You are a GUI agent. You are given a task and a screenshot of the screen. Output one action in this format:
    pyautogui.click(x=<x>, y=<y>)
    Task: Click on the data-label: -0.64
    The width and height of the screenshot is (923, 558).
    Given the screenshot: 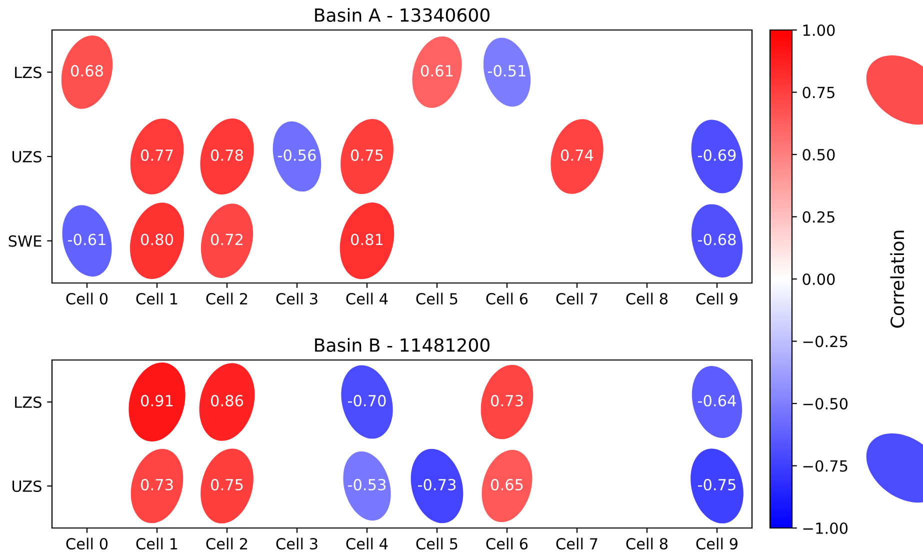 What is the action you would take?
    pyautogui.click(x=717, y=400)
    